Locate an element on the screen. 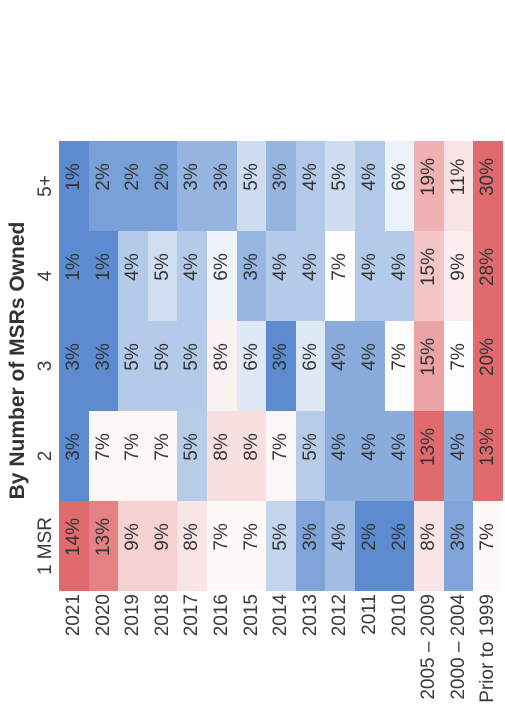  column-header: 1 MSR is located at coordinates (45, 546).